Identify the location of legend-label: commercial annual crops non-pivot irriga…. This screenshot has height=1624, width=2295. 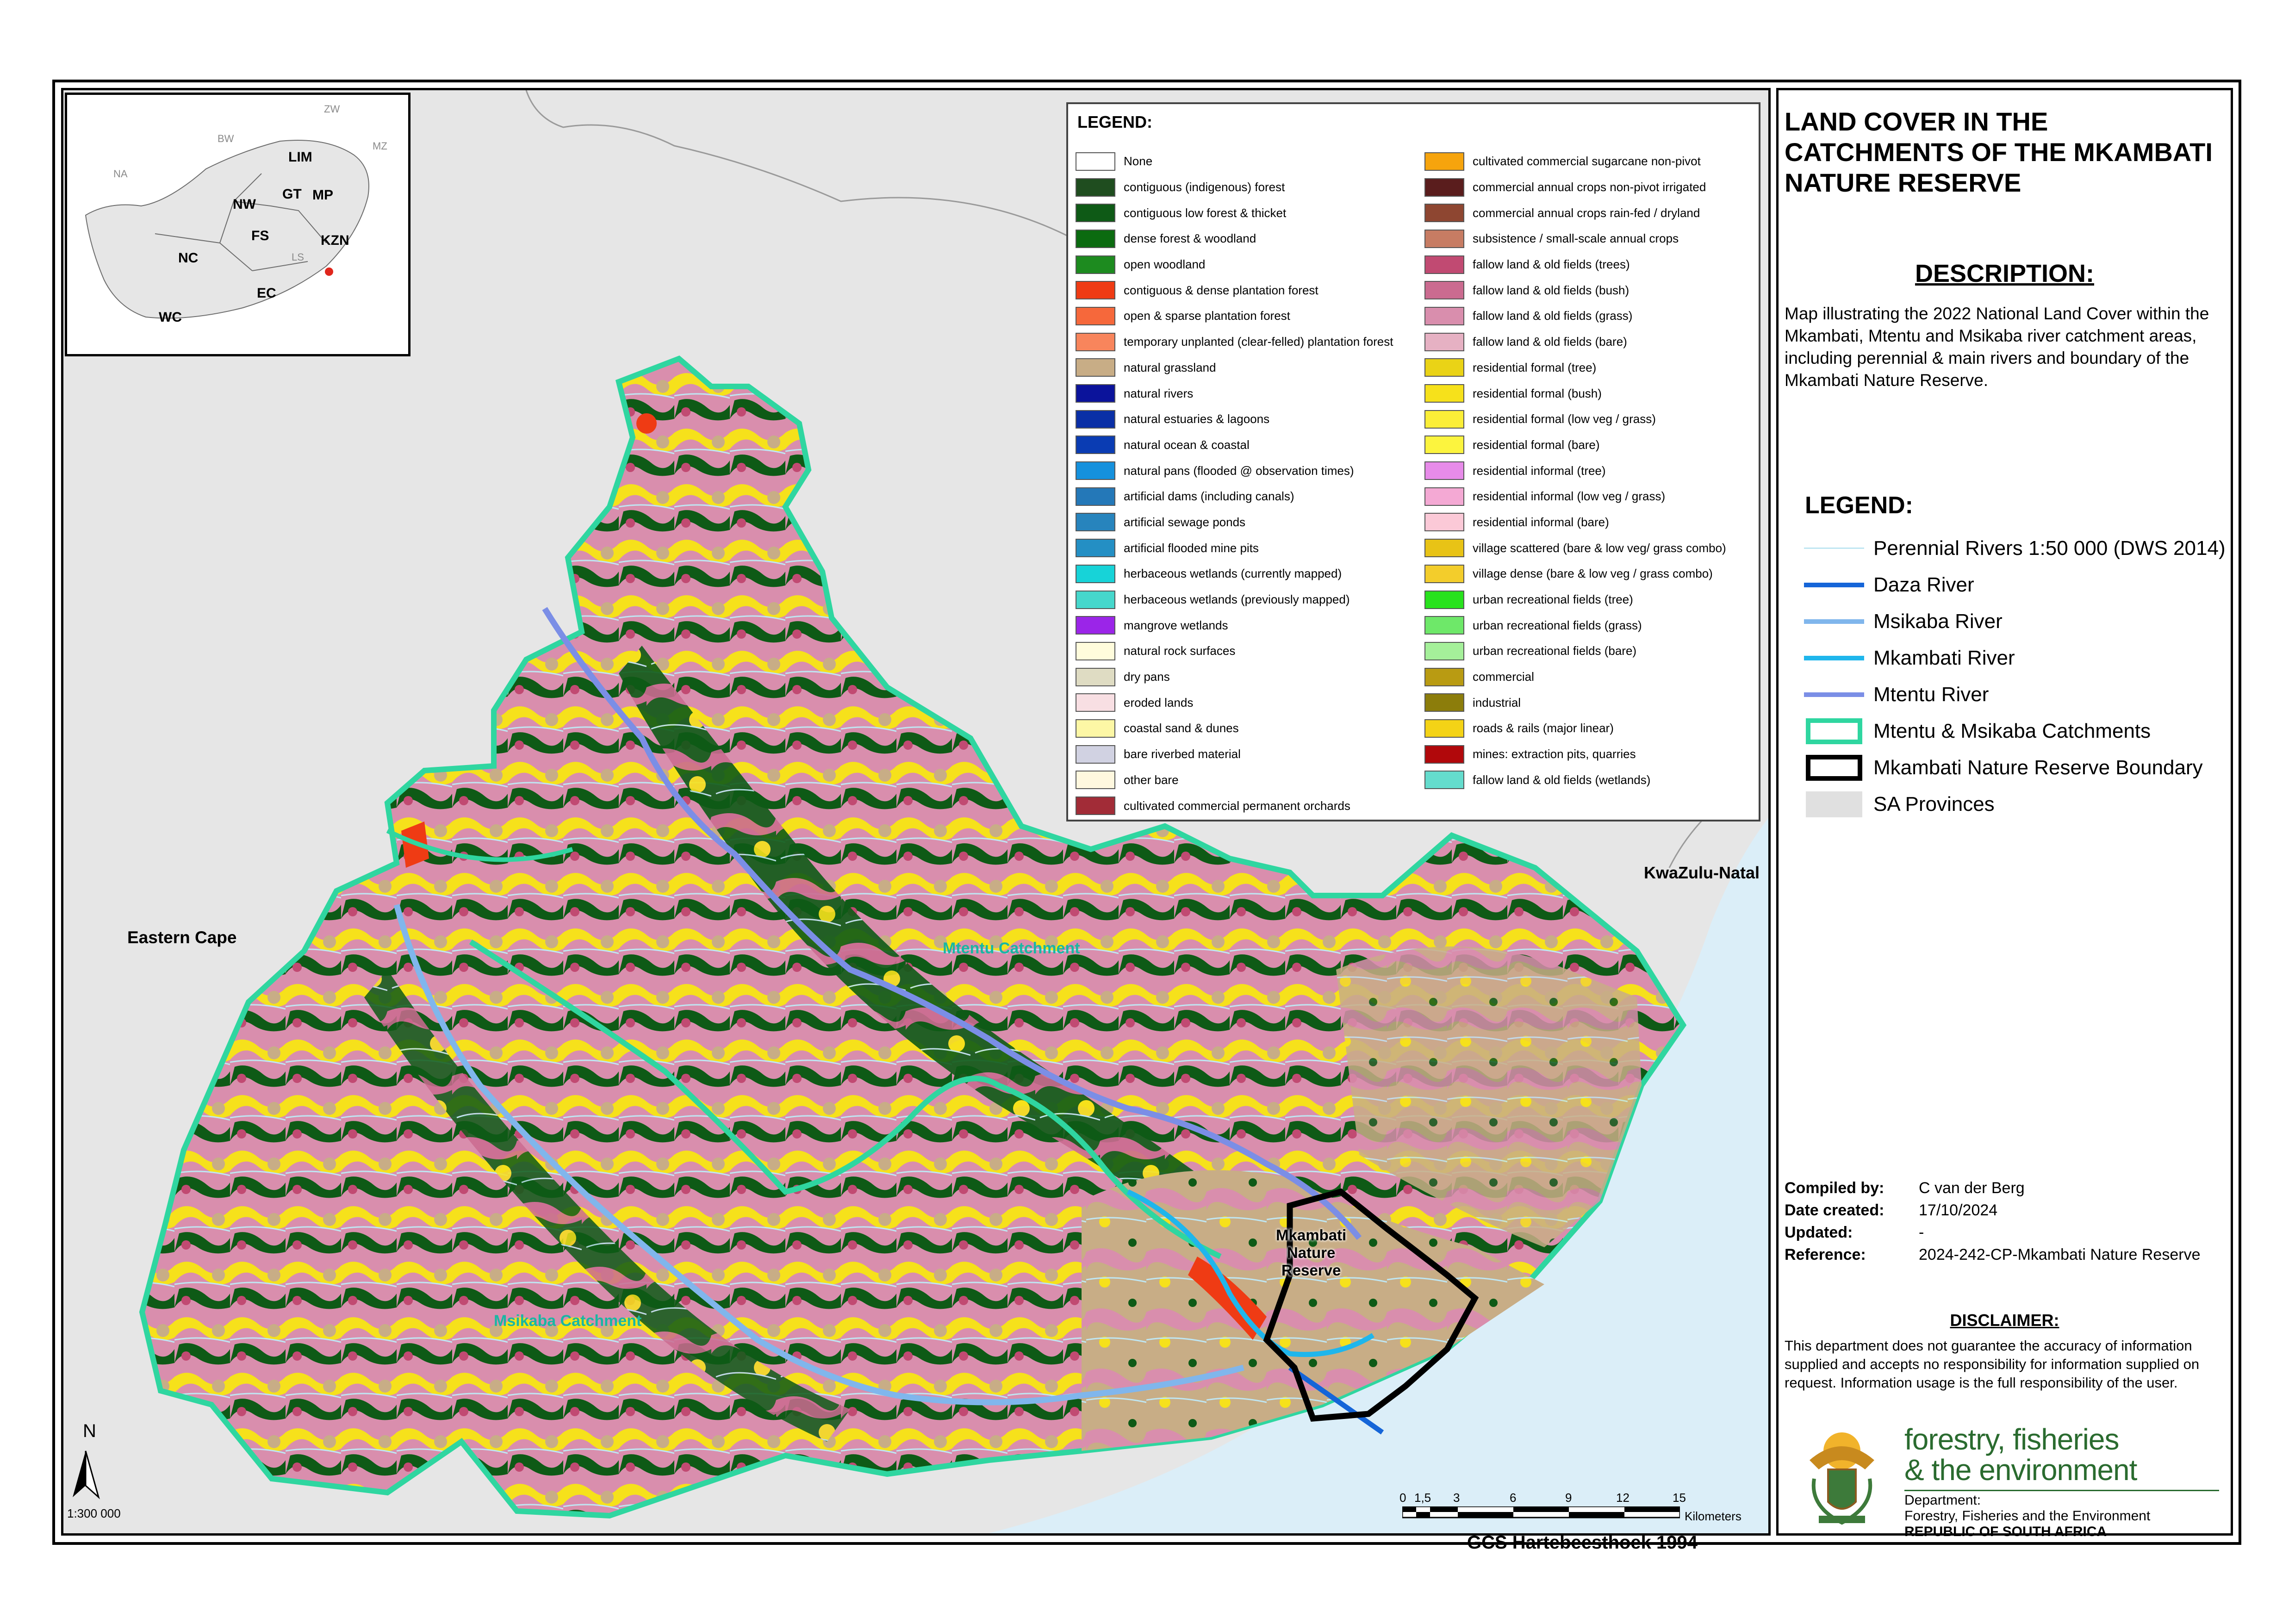
(1589, 187).